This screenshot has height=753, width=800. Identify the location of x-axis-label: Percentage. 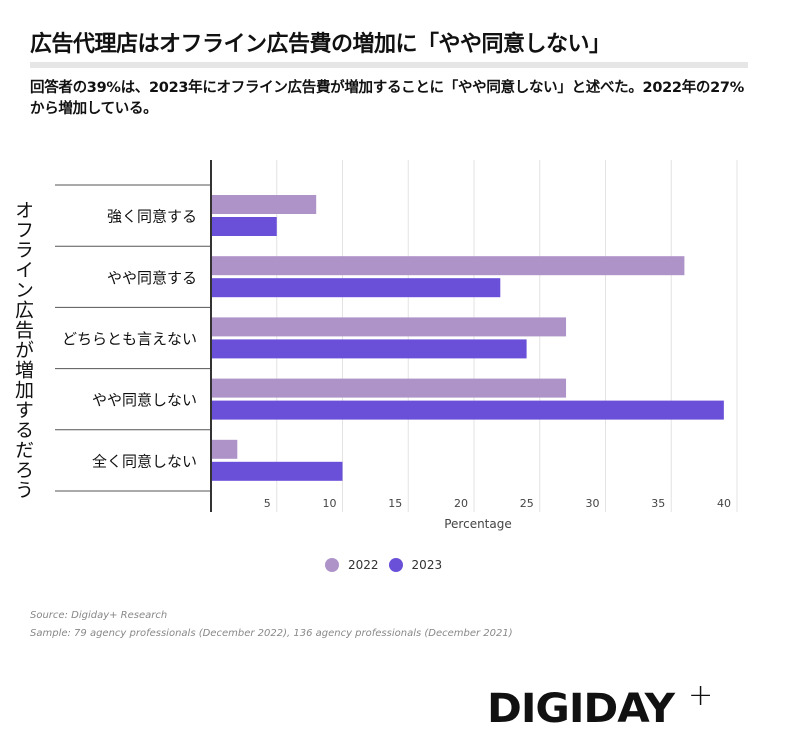
(478, 524).